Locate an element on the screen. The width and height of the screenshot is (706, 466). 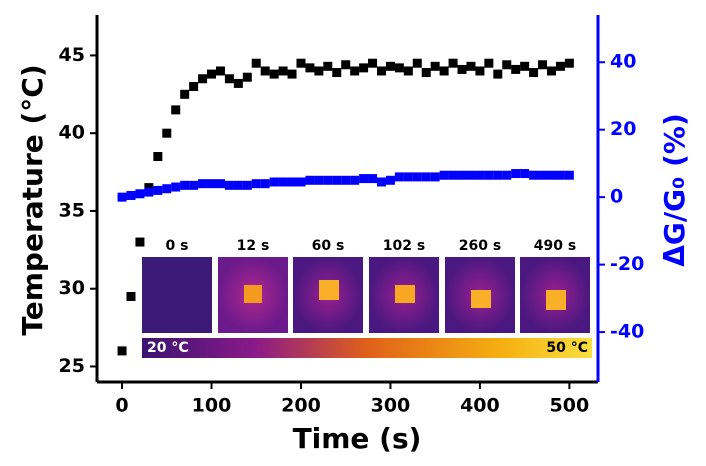
y-tick-label: 40 is located at coordinates (72, 133).